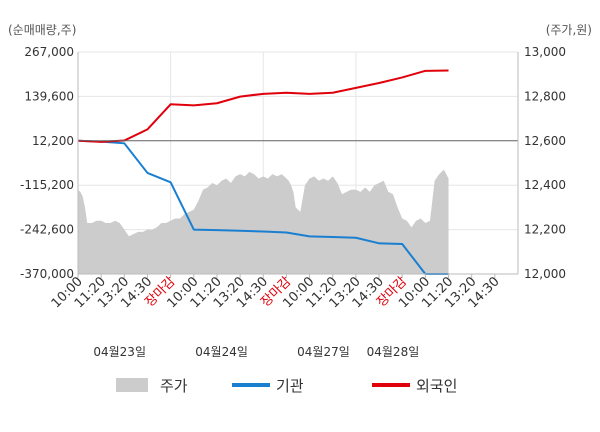 The image size is (600, 432). What do you see at coordinates (42, 30) in the screenshot?
I see `left-axis-unit: (순매매량,주)` at bounding box center [42, 30].